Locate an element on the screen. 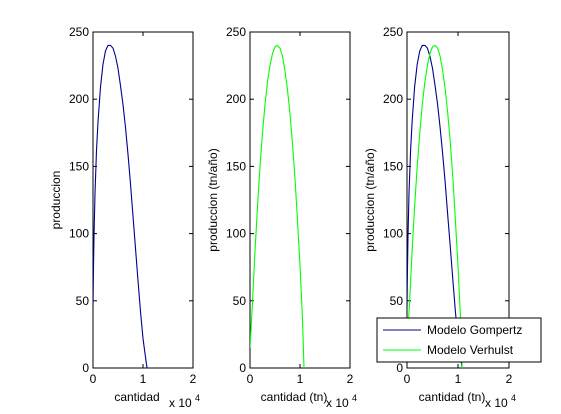 This screenshot has width=561, height=414. legend-label: Modelo Gompertz is located at coordinates (474, 330).